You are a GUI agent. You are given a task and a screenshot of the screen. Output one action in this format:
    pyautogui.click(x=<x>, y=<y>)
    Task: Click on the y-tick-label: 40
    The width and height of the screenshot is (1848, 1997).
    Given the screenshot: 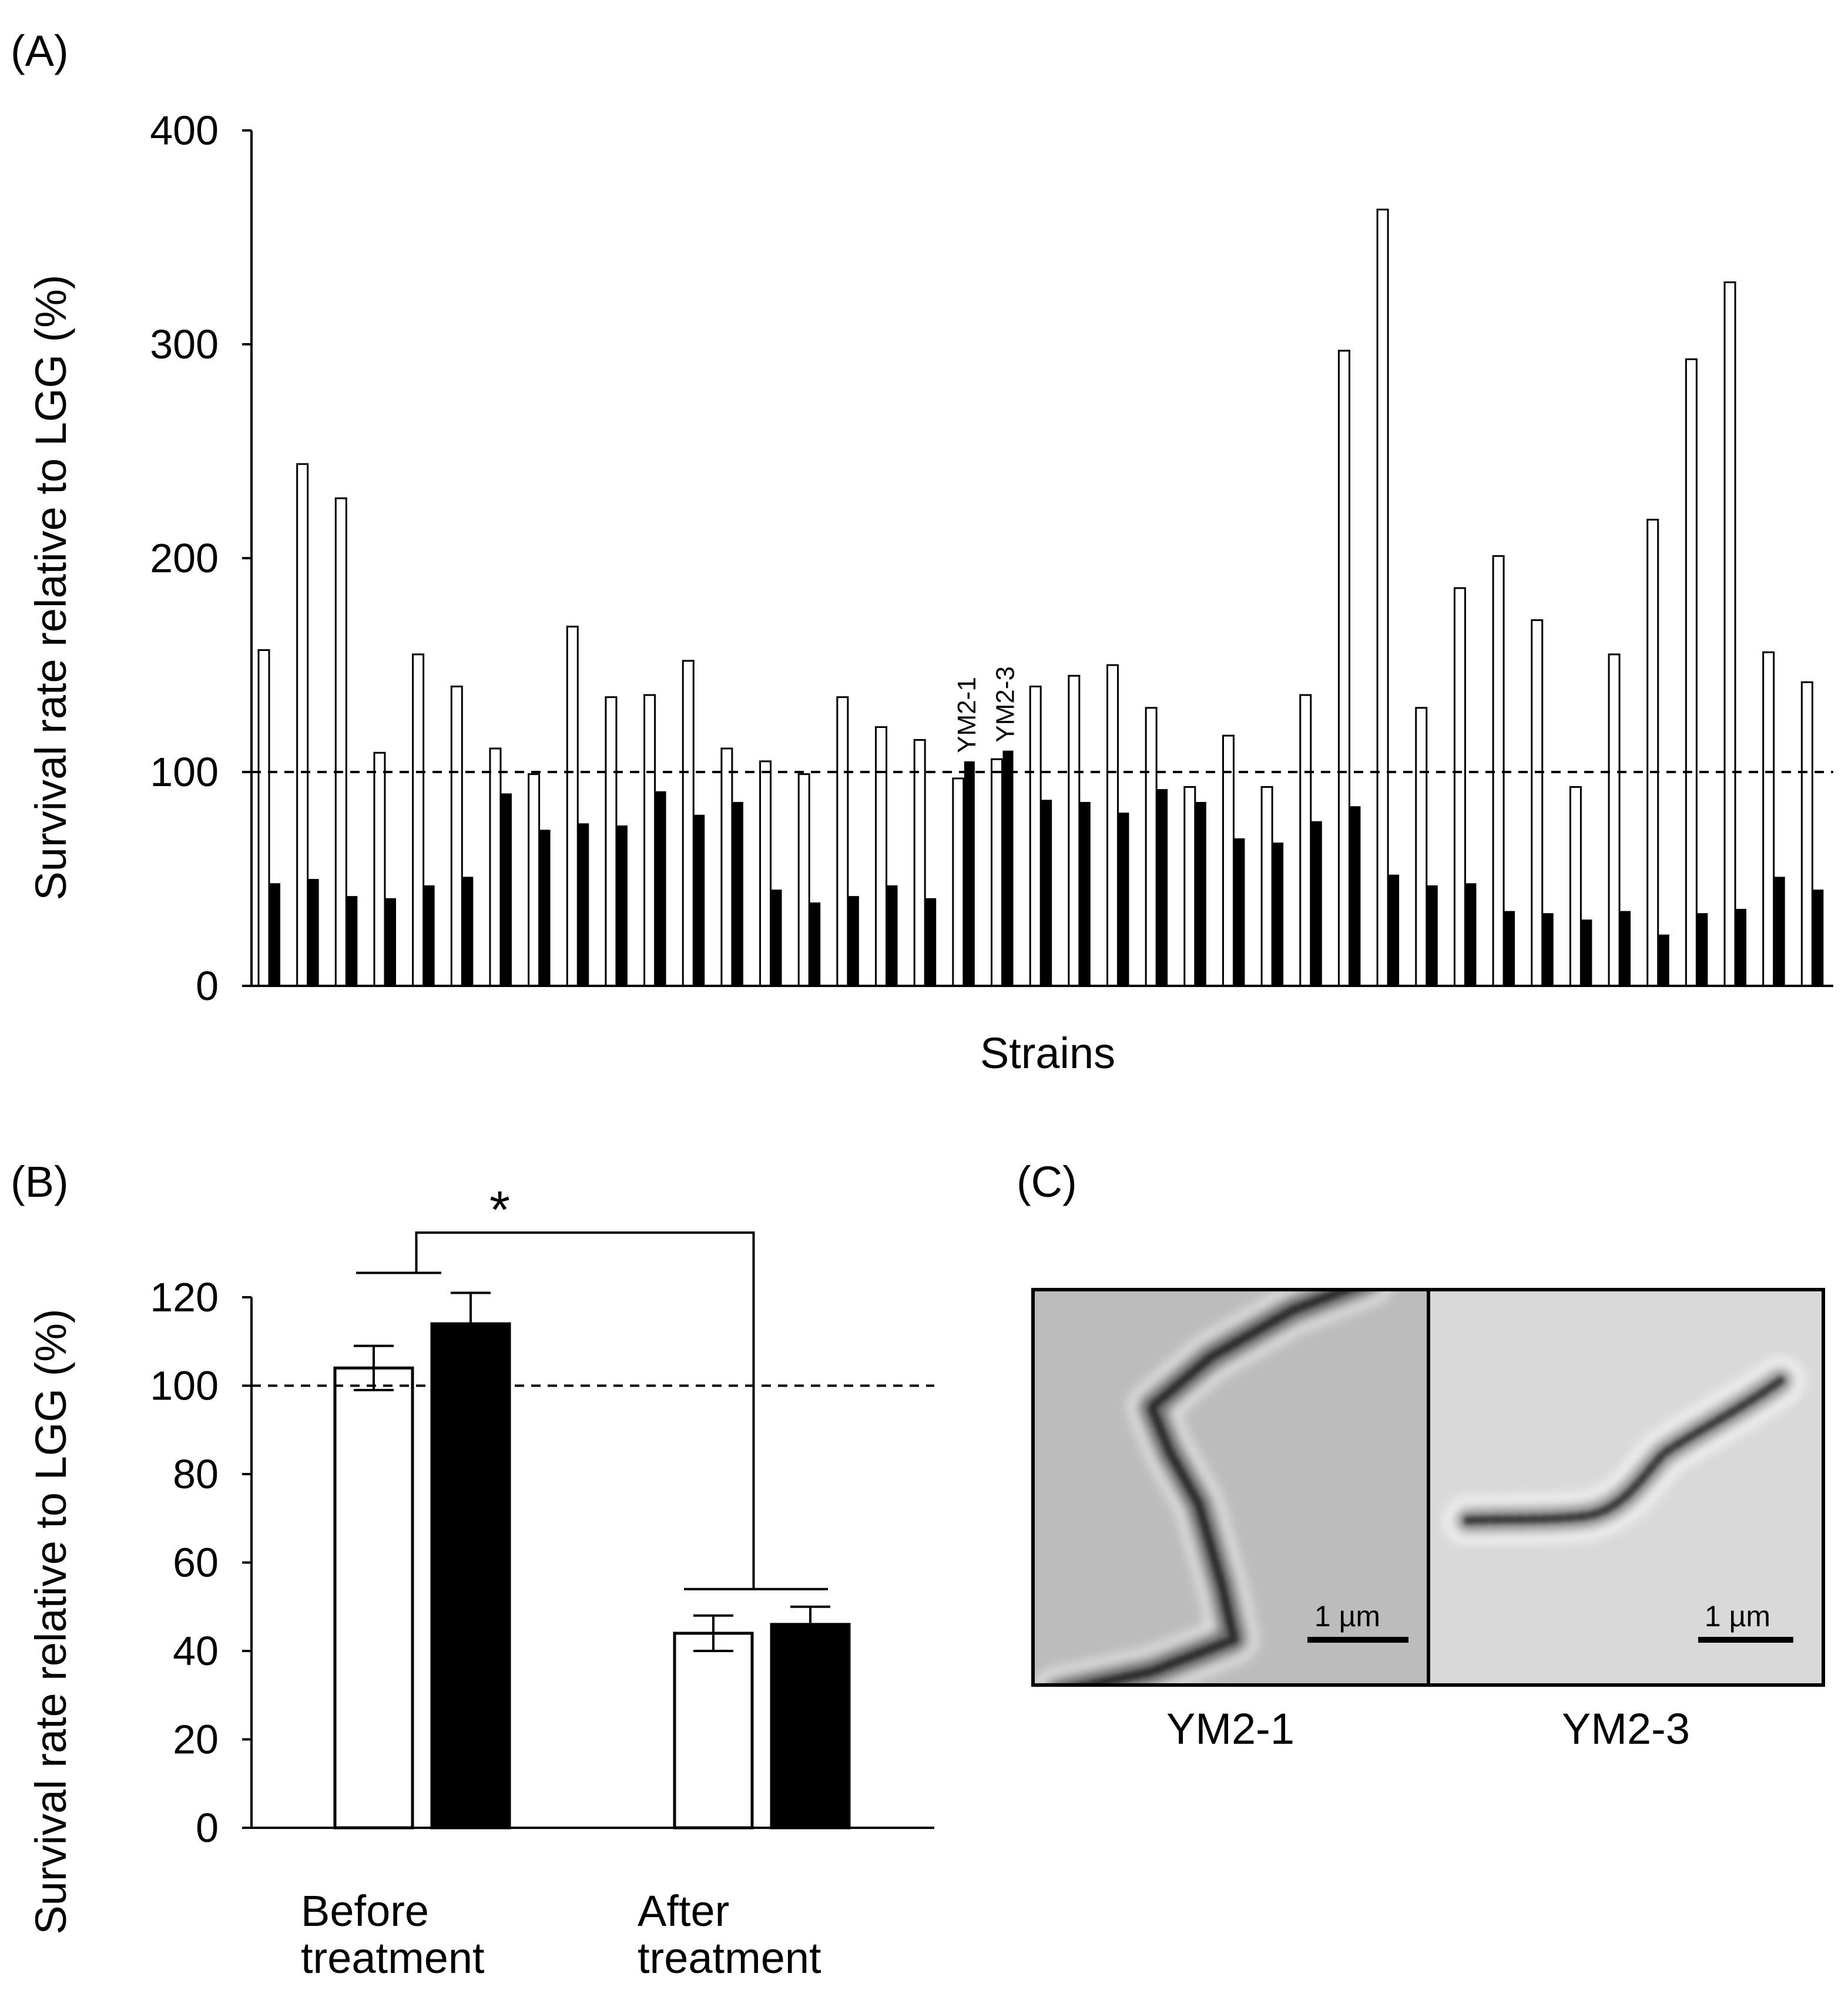 What is the action you would take?
    pyautogui.click(x=196, y=1651)
    